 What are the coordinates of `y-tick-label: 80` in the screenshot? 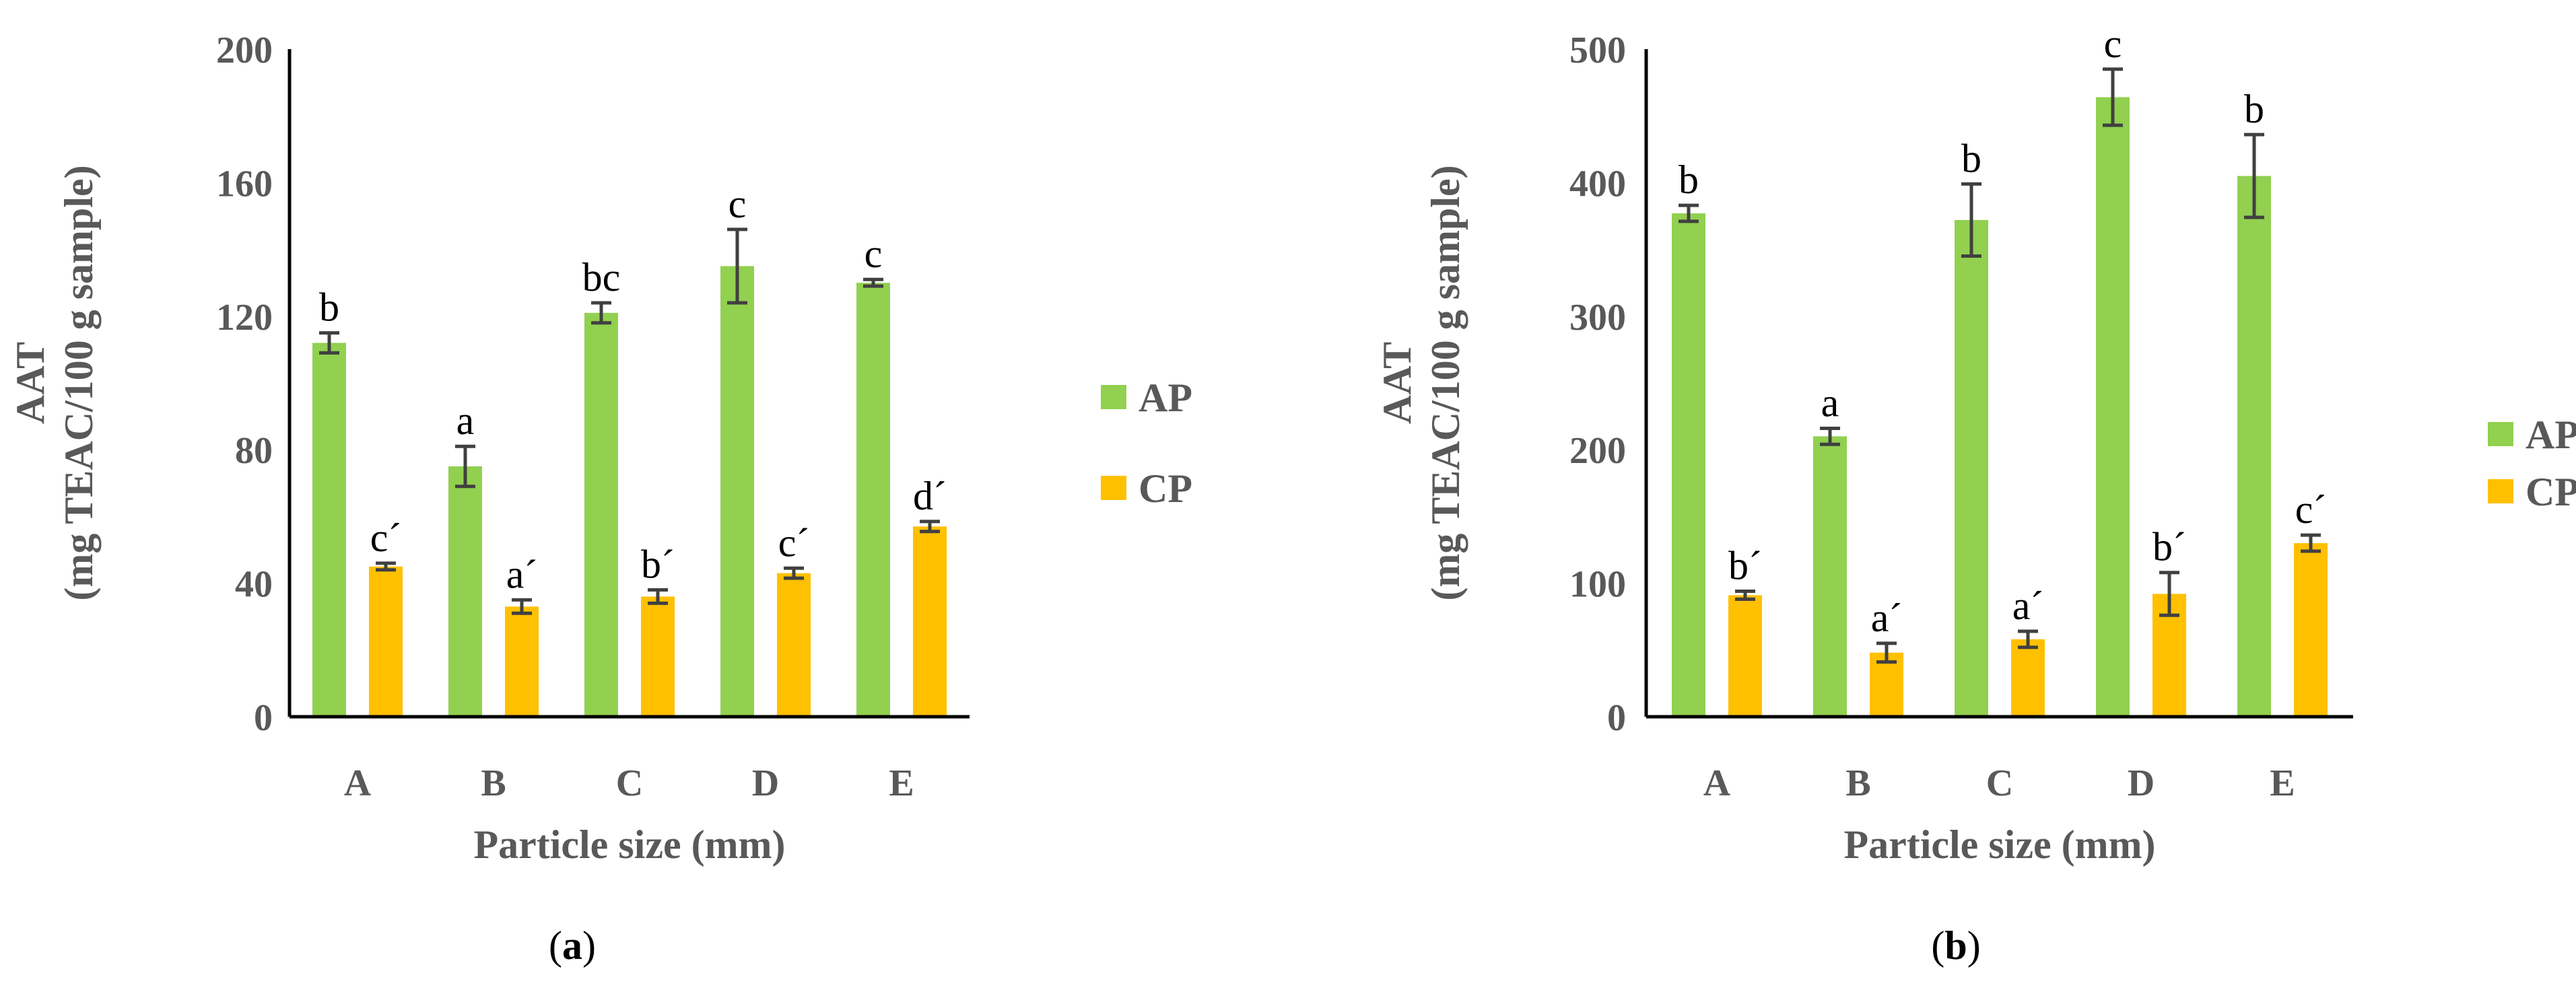 It's located at (254, 451).